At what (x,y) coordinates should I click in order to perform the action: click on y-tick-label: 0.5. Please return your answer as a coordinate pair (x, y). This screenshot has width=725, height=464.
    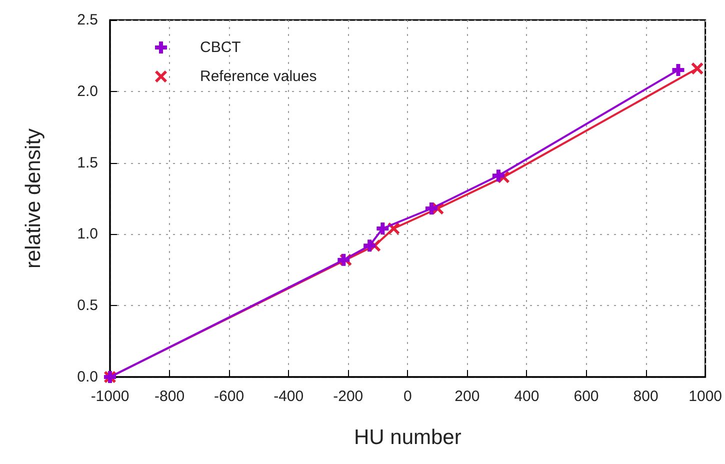
    Looking at the image, I should click on (87, 305).